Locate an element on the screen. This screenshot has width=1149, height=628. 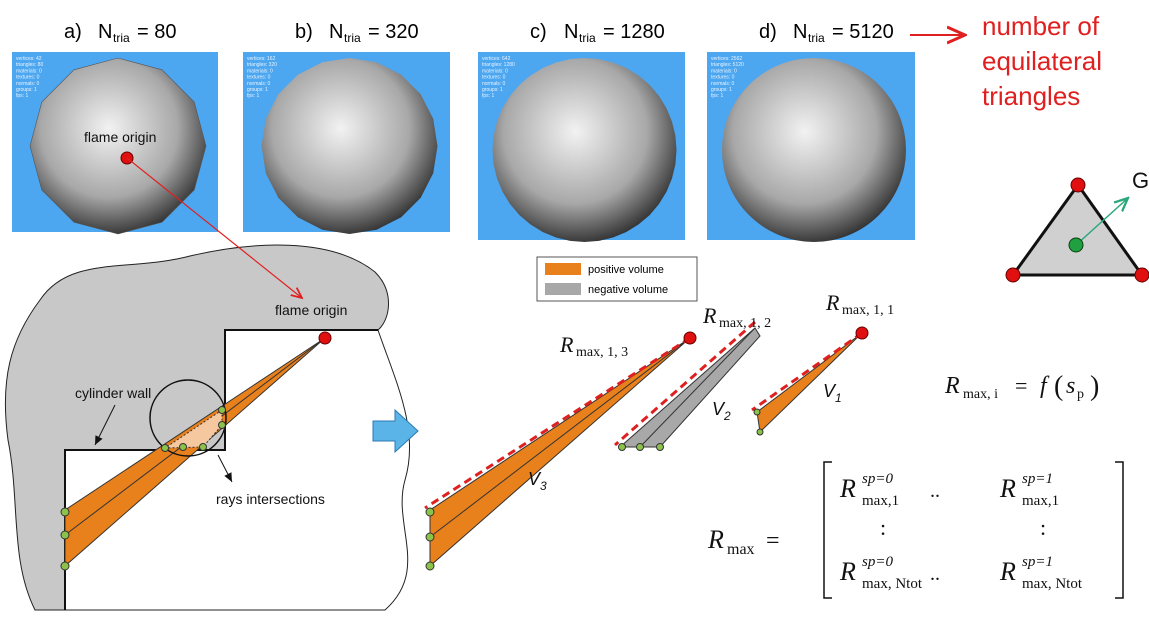
formula-paren: ) is located at coordinates (1094, 386).